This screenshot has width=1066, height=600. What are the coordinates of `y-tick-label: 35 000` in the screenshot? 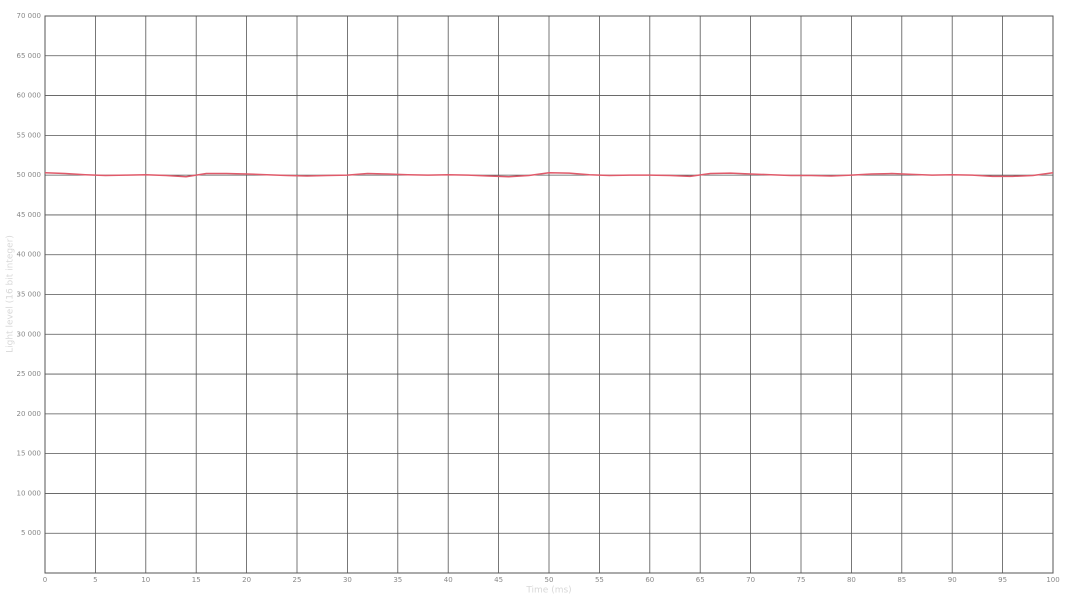 It's located at (29, 295).